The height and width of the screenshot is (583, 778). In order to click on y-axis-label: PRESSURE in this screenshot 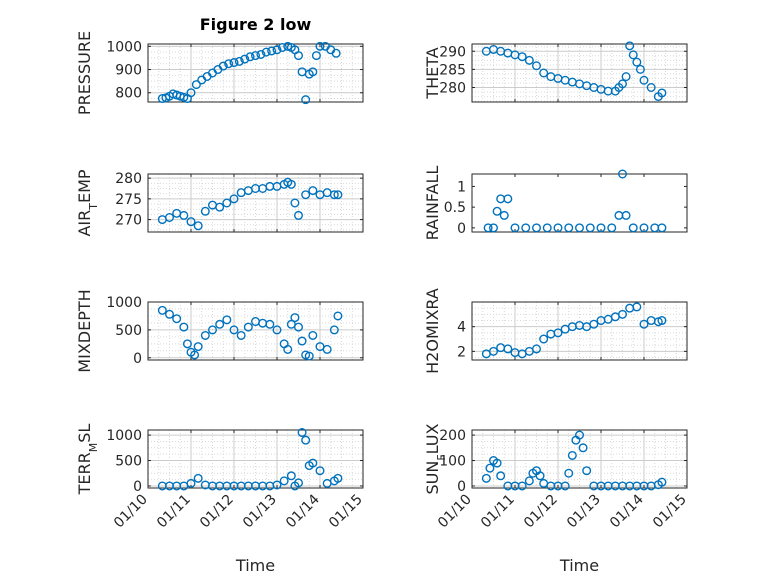, I will do `click(84, 73)`.